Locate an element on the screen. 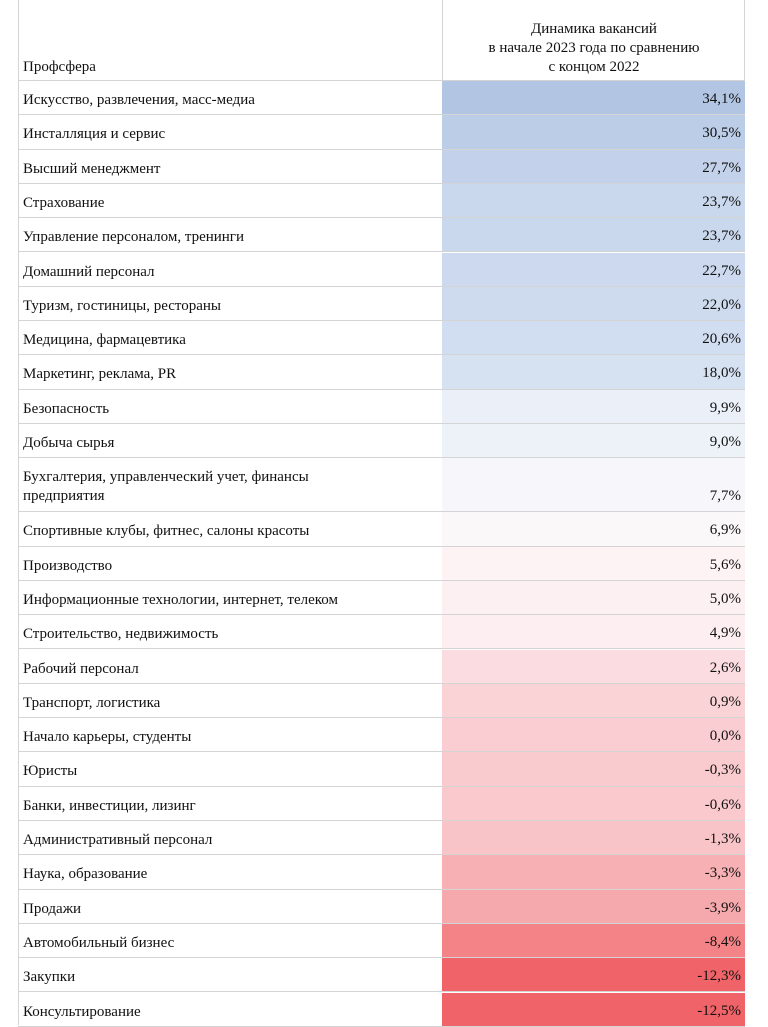 The image size is (768, 1027). row-profsfera-label: Административный персонал is located at coordinates (118, 840).